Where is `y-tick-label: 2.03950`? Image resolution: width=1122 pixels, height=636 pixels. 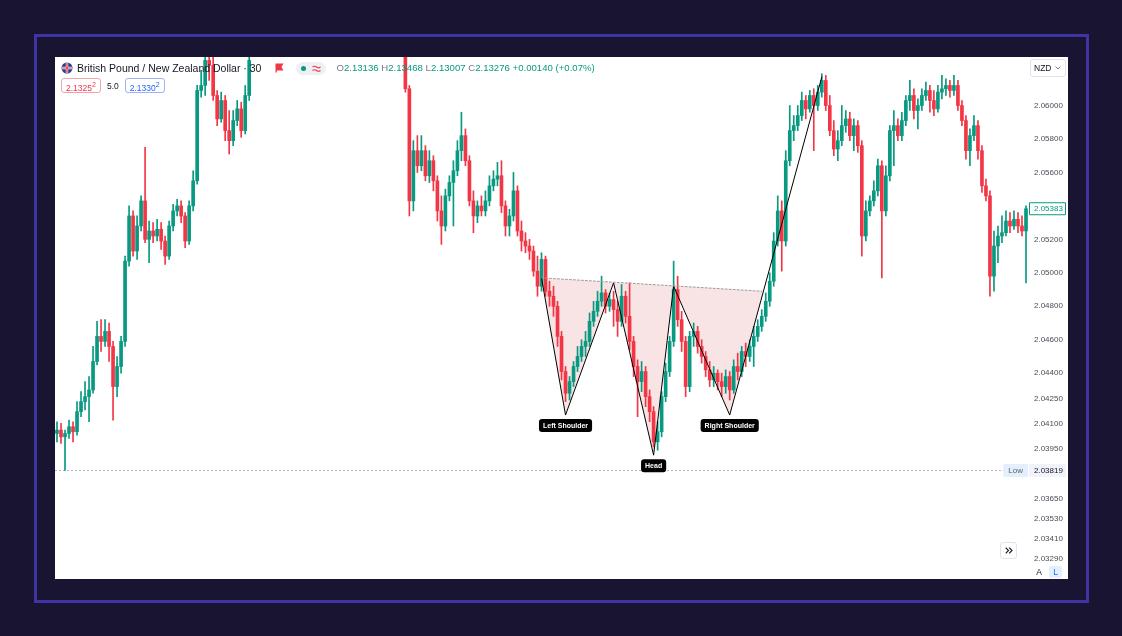 y-tick-label: 2.03950 is located at coordinates (1049, 448).